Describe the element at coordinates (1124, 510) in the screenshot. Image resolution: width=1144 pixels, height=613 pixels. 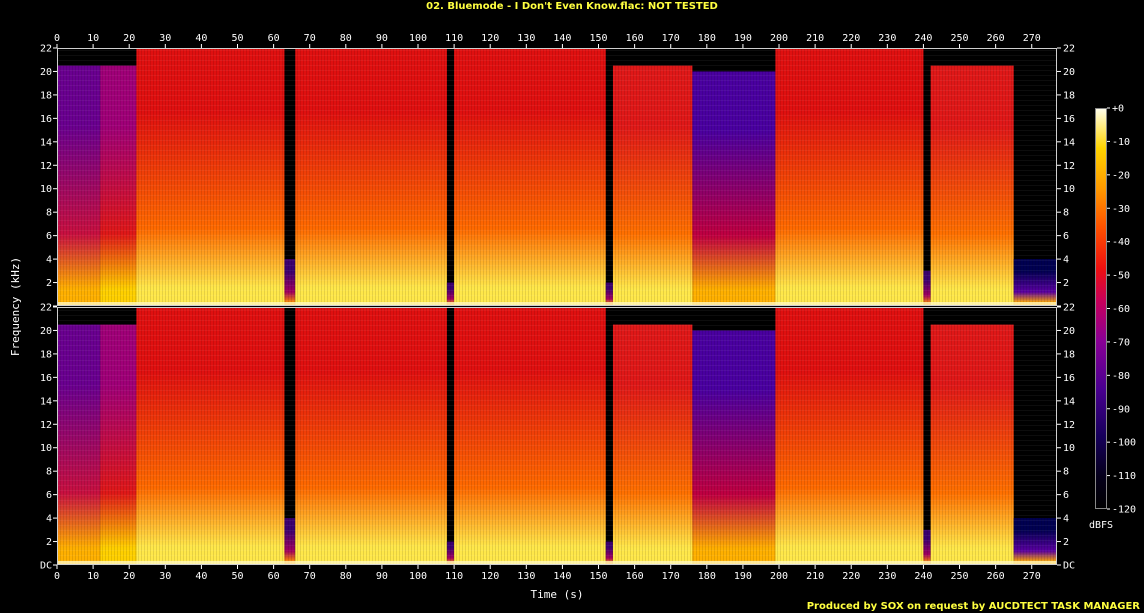
I see `colorbar-tick-label: -120` at that location.